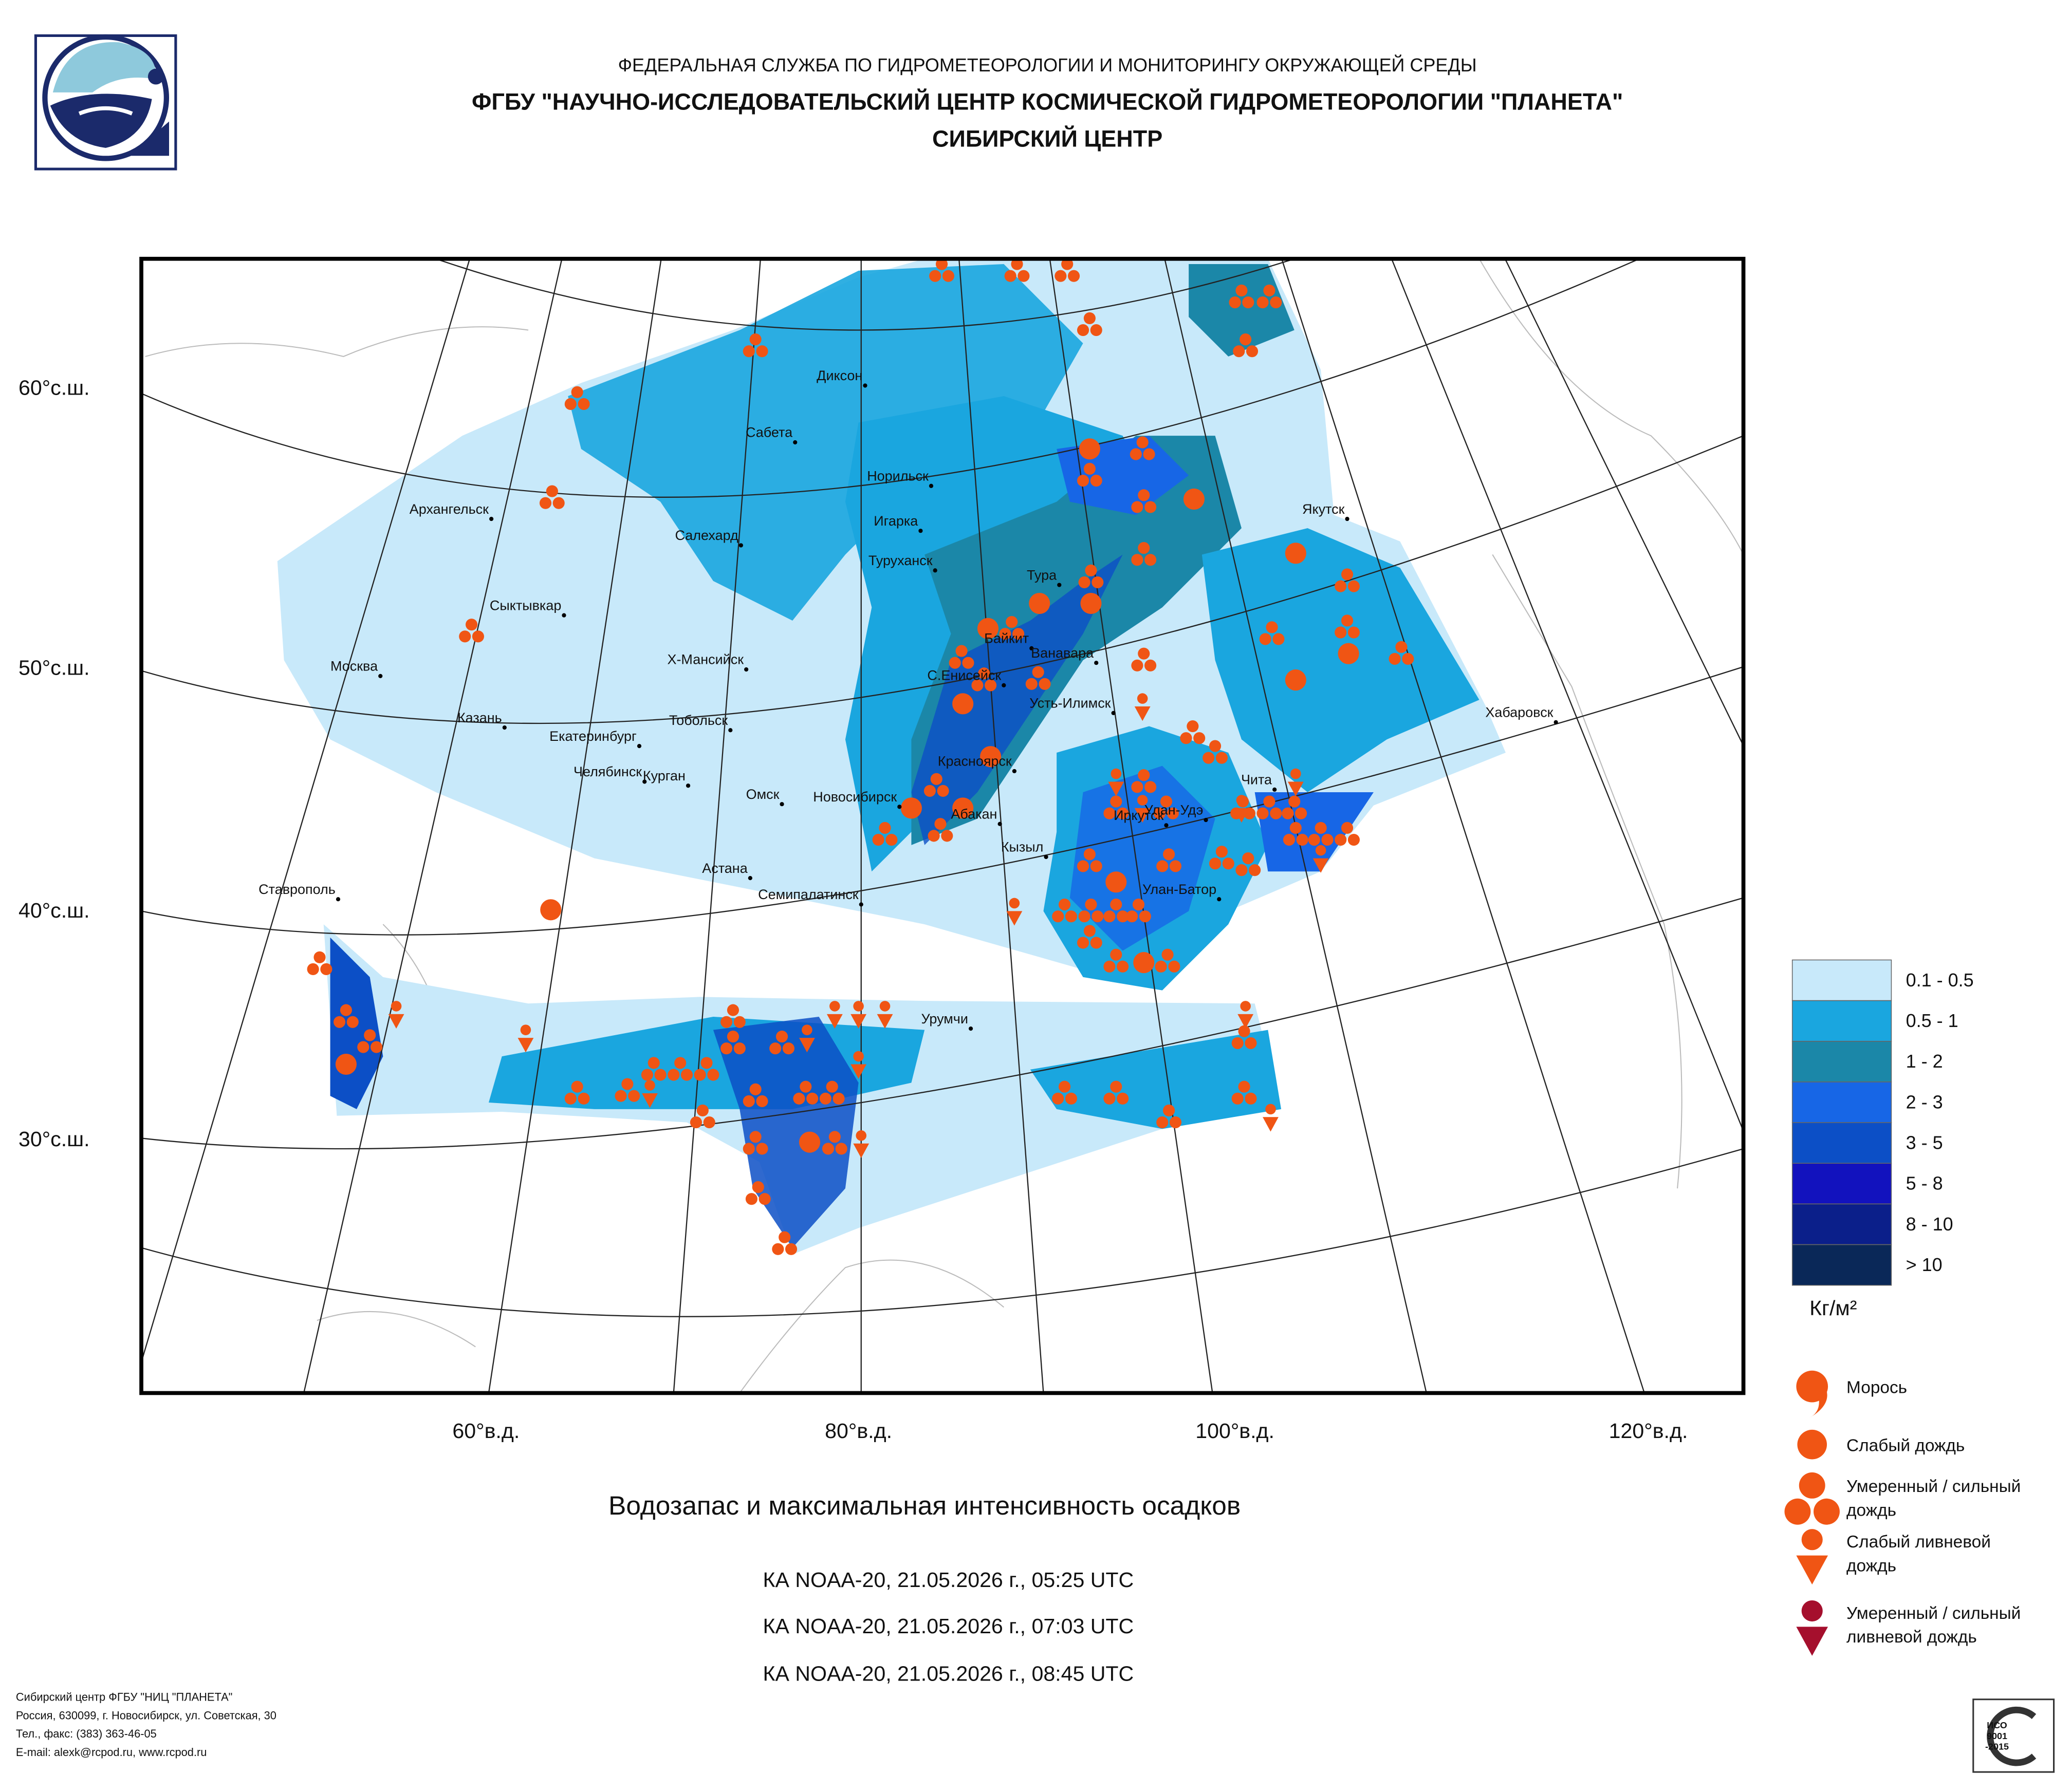 The height and width of the screenshot is (1792, 2071). Describe the element at coordinates (1924, 1264) in the screenshot. I see `legend-label: > 10` at that location.